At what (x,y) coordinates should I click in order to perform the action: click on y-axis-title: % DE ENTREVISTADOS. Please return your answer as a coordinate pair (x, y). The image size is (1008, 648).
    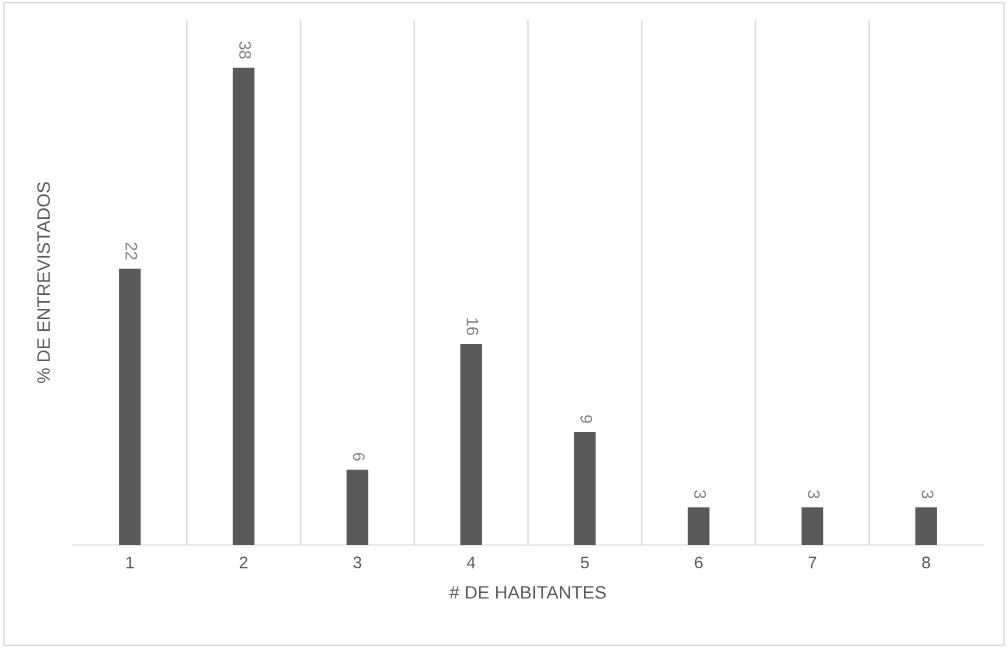
    Looking at the image, I should click on (43, 283).